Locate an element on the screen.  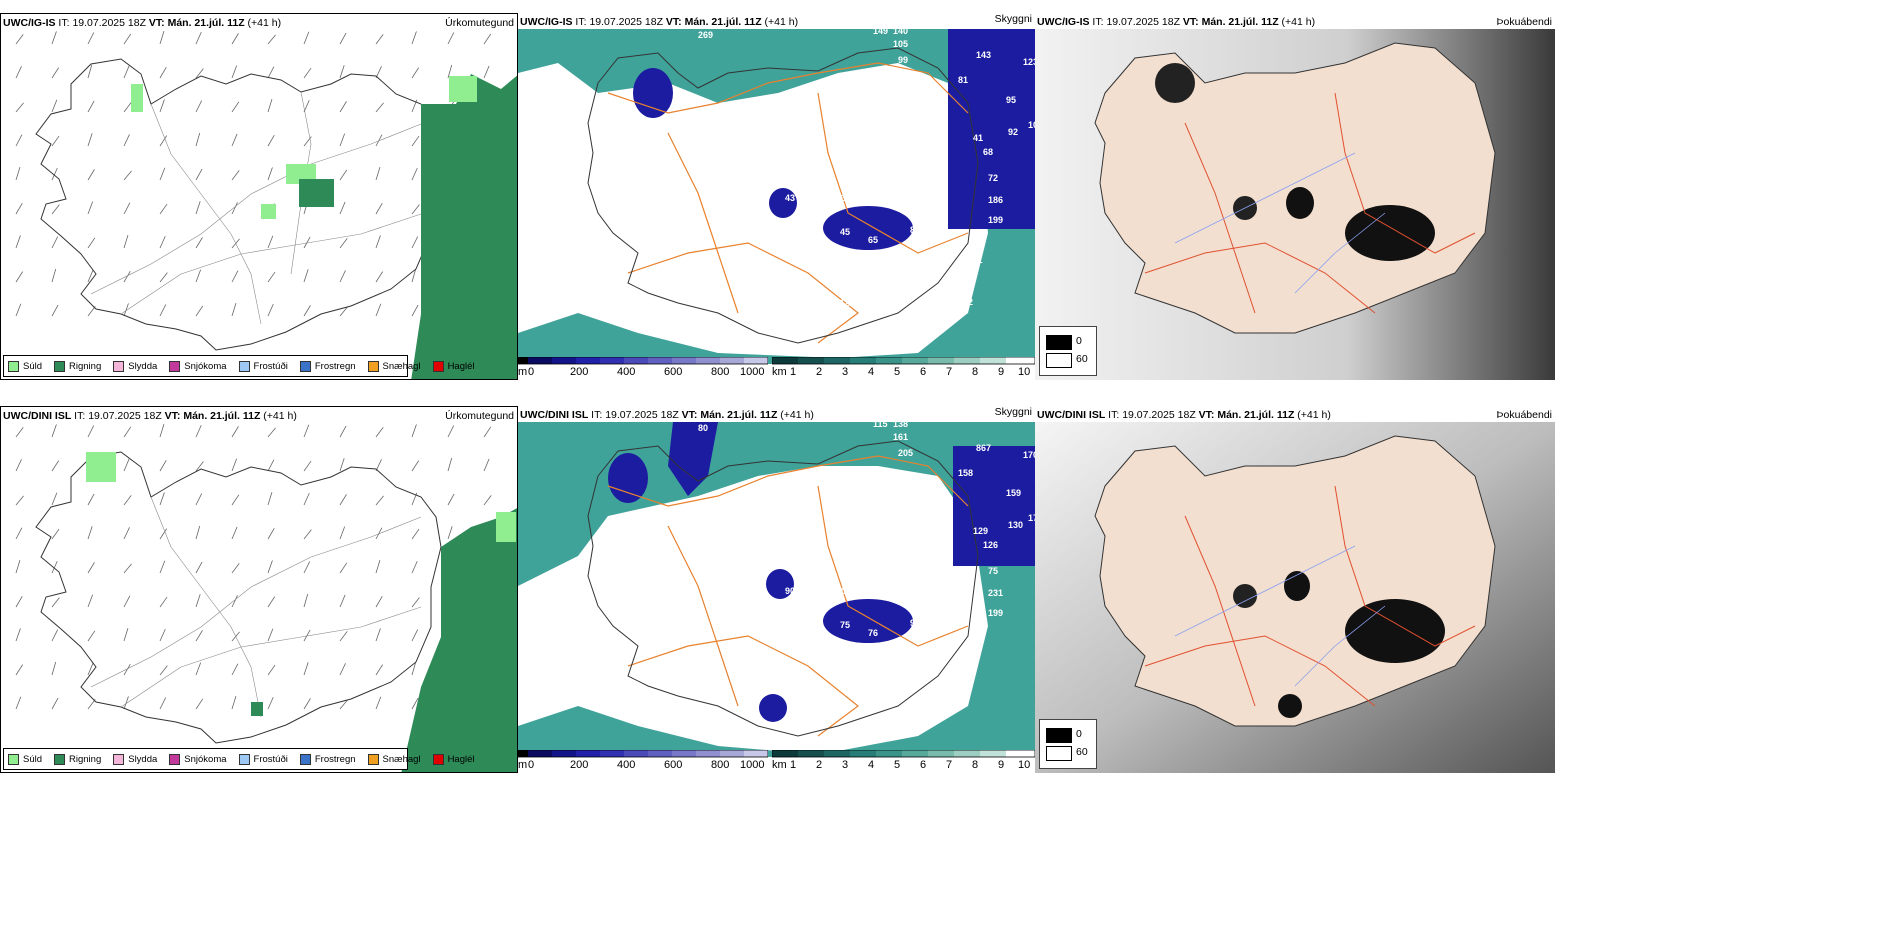
elevation-colorbar is located at coordinates (643, 754).